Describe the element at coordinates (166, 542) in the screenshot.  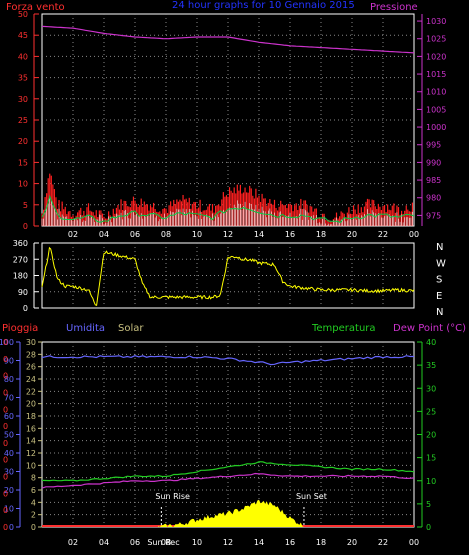
I see `x-tick-label: 08` at that location.